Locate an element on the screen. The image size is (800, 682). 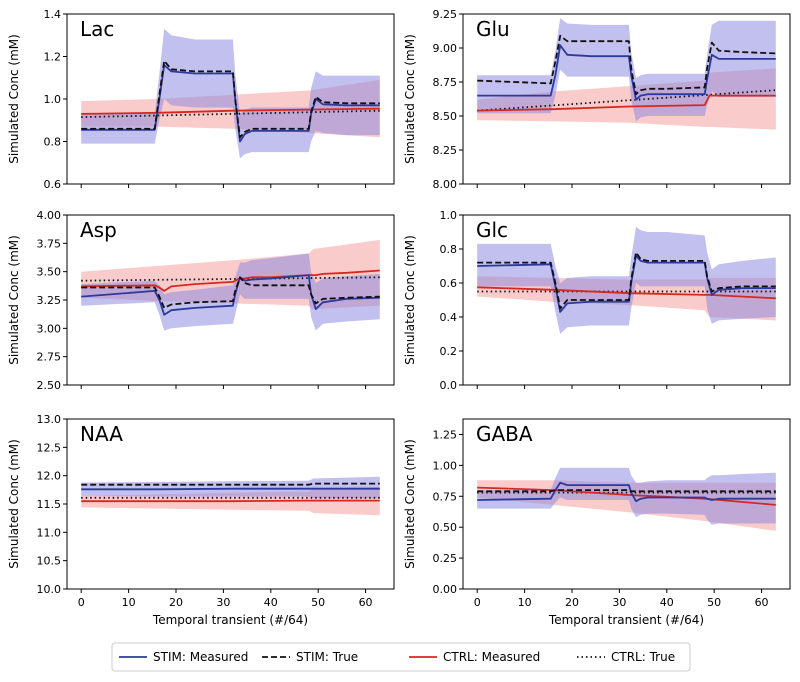
stim-band-asp is located at coordinates (230, 292).